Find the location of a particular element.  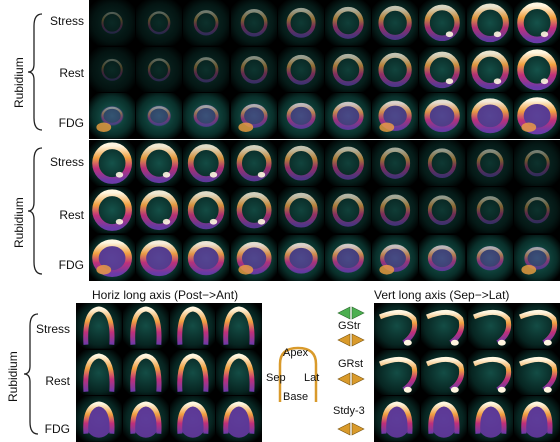

top-group-label: Rubidium is located at coordinates (19, 82).